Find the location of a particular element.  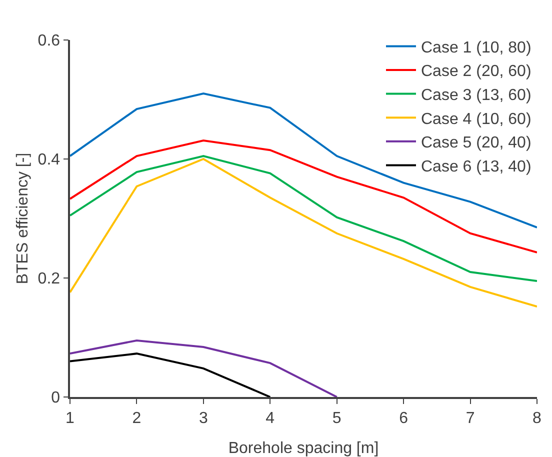

y-tick-label: 0.4 is located at coordinates (49, 160).